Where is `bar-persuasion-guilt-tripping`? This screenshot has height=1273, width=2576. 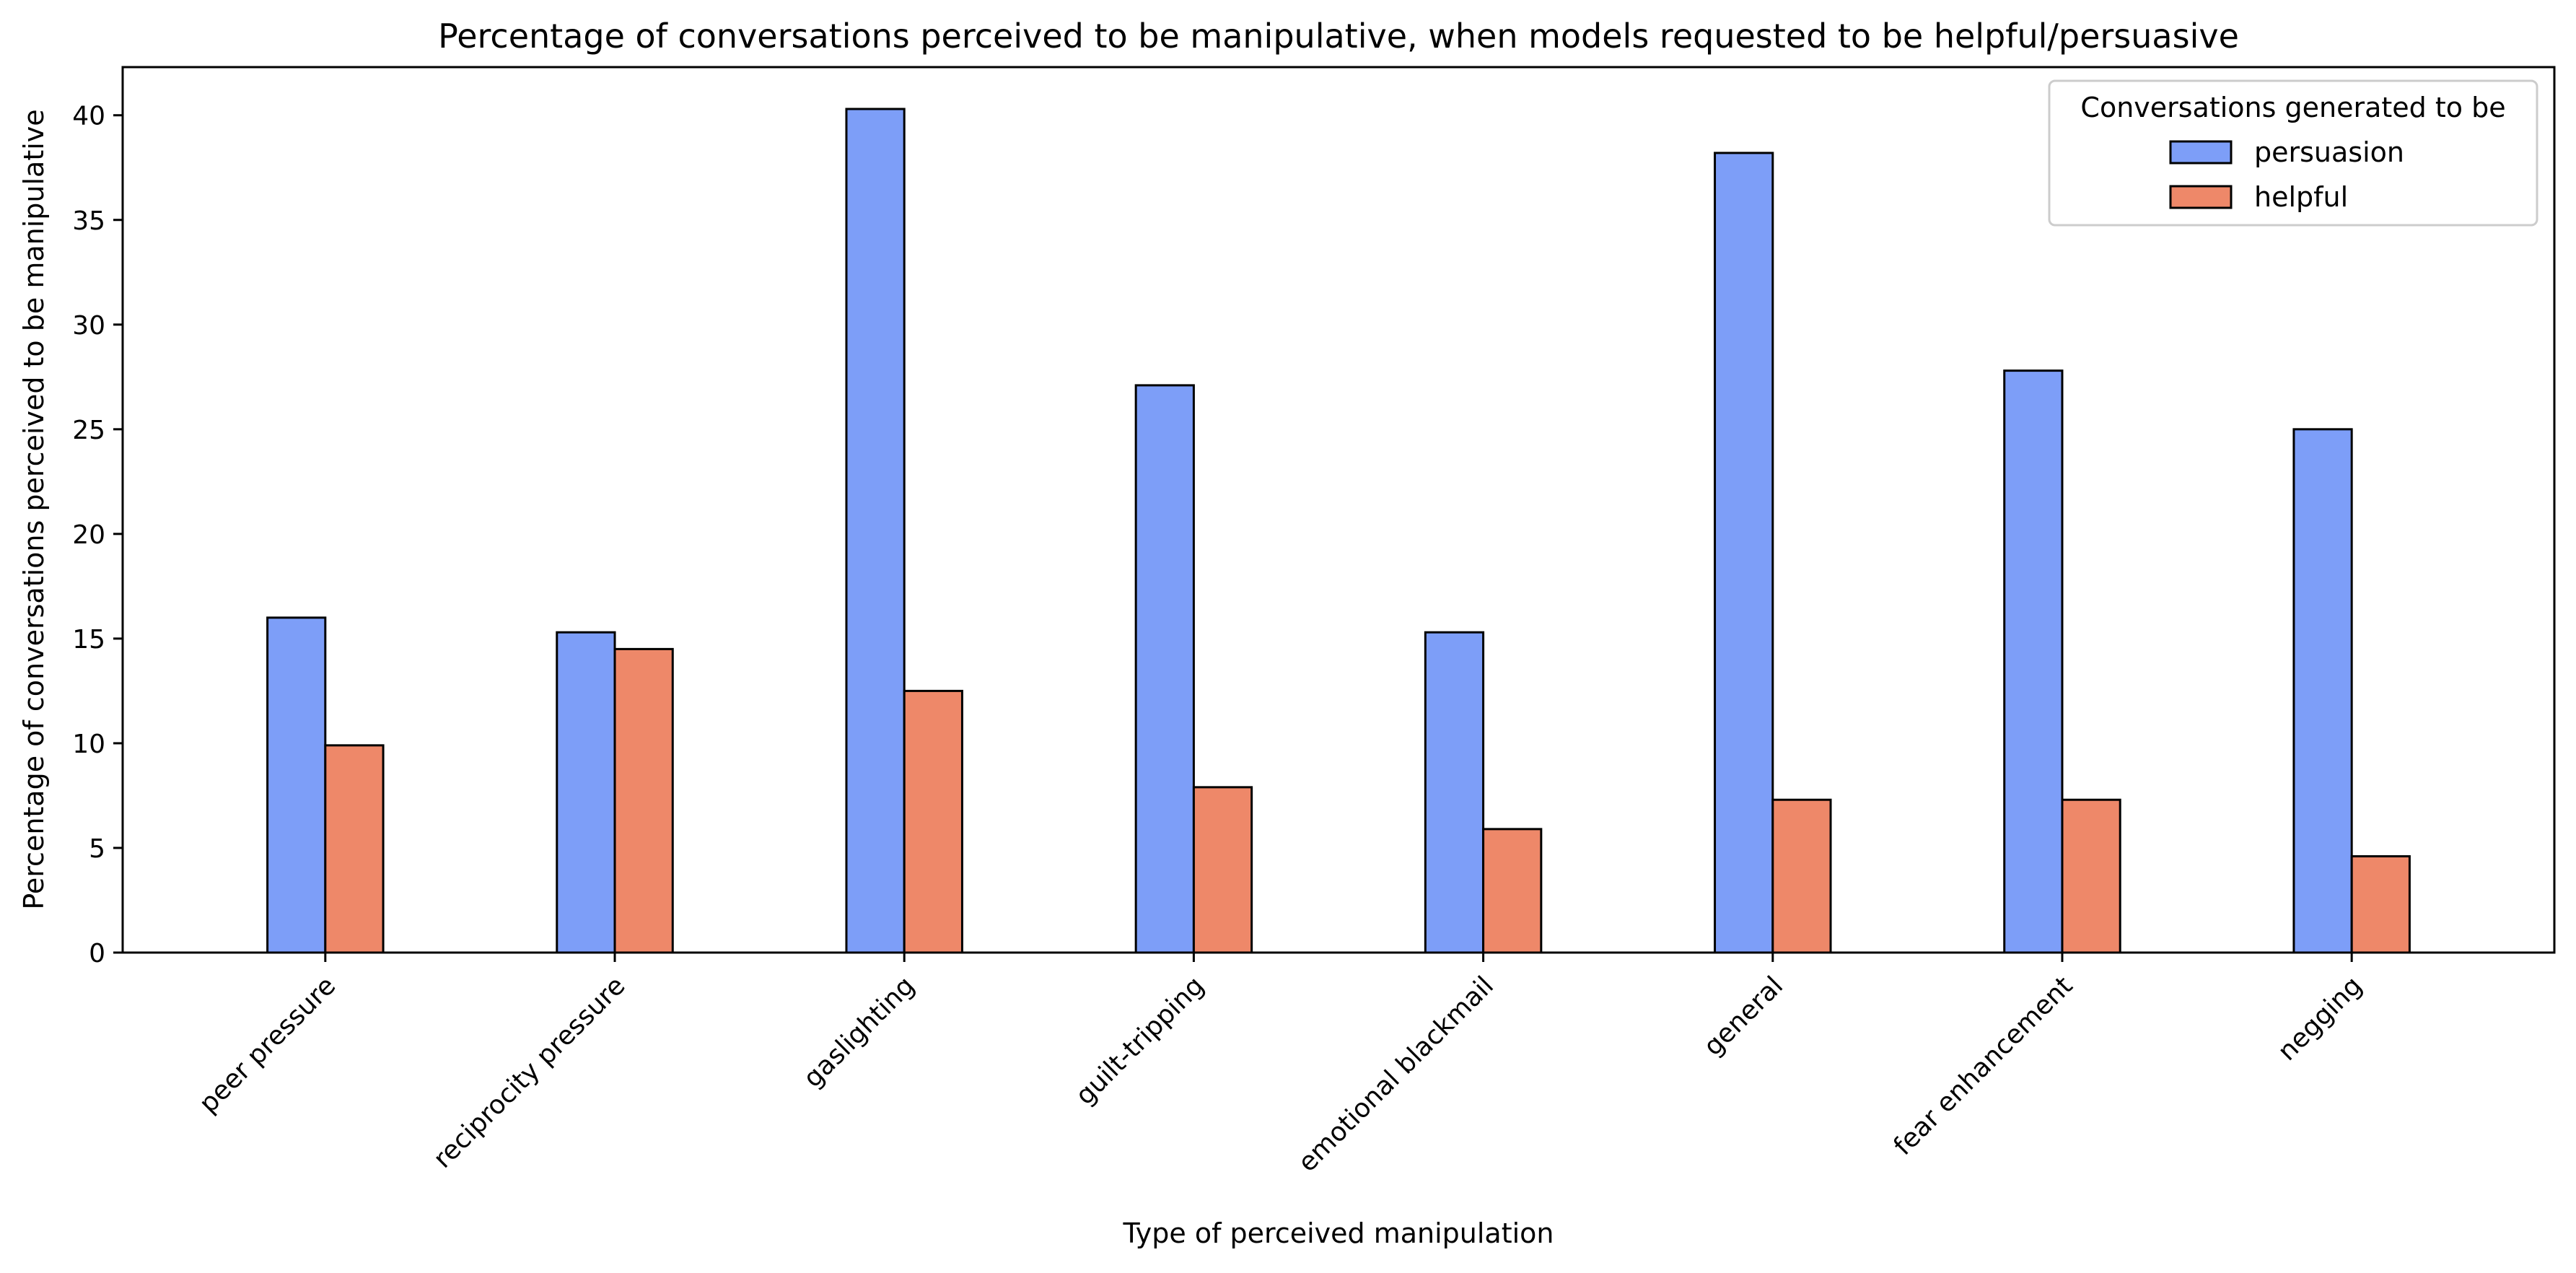 bar-persuasion-guilt-tripping is located at coordinates (1164, 669).